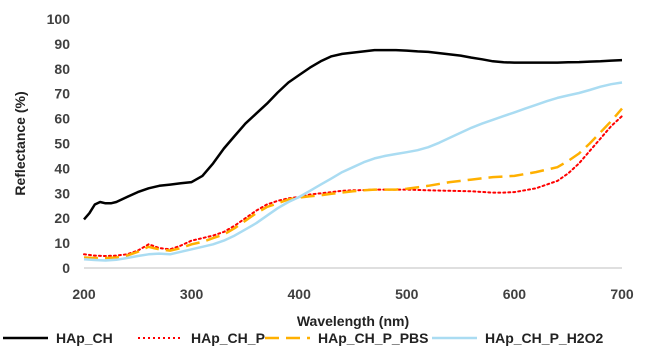 The image size is (651, 352). What do you see at coordinates (407, 294) in the screenshot?
I see `x-tick-label: 500` at bounding box center [407, 294].